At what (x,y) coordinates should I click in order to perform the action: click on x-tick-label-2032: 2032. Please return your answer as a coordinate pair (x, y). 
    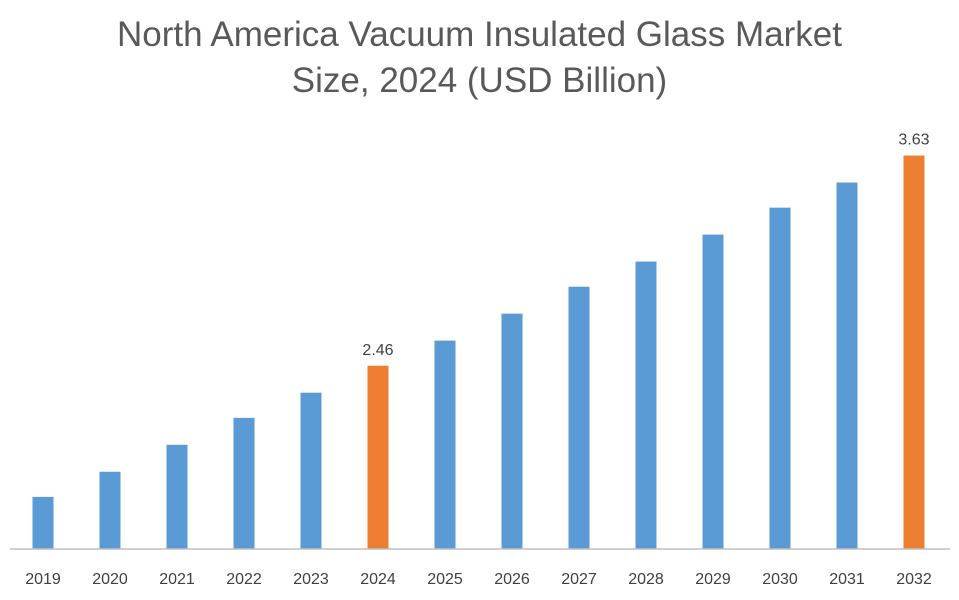
    Looking at the image, I should click on (914, 579).